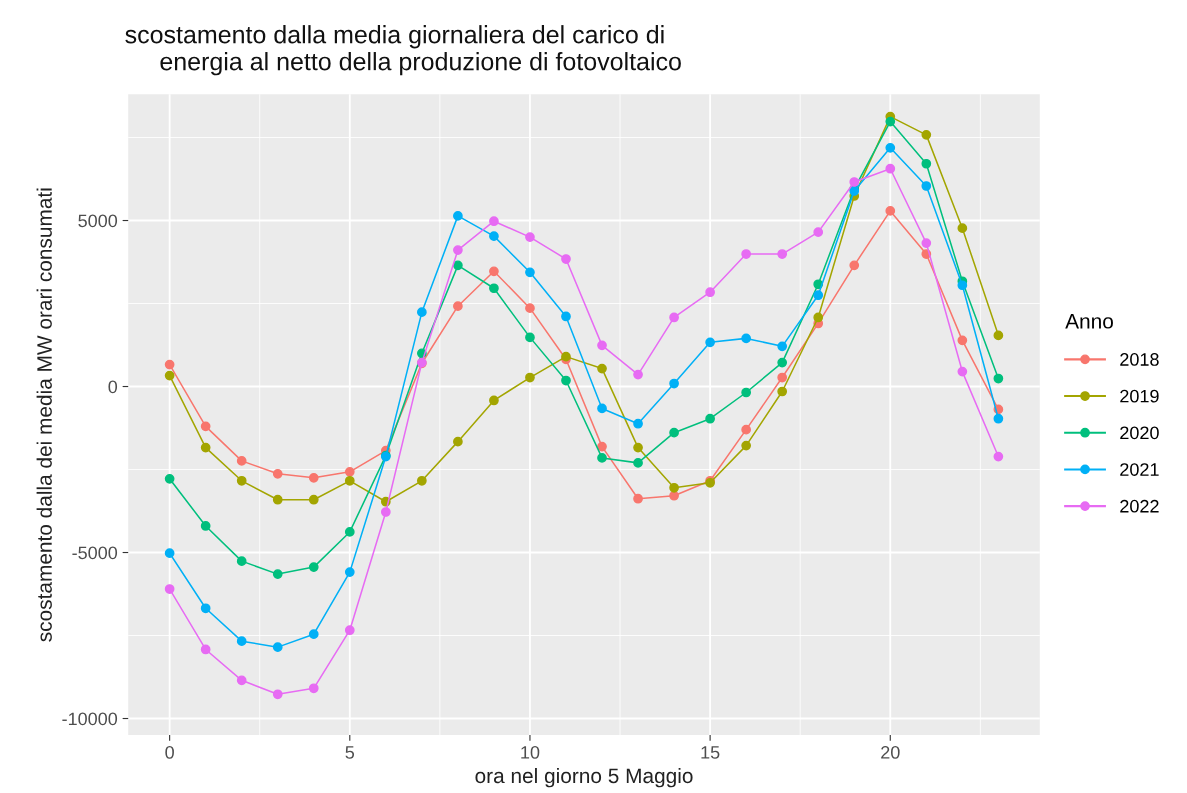 This screenshot has height=793, width=1187. I want to click on legend-label: 2018, so click(1139, 359).